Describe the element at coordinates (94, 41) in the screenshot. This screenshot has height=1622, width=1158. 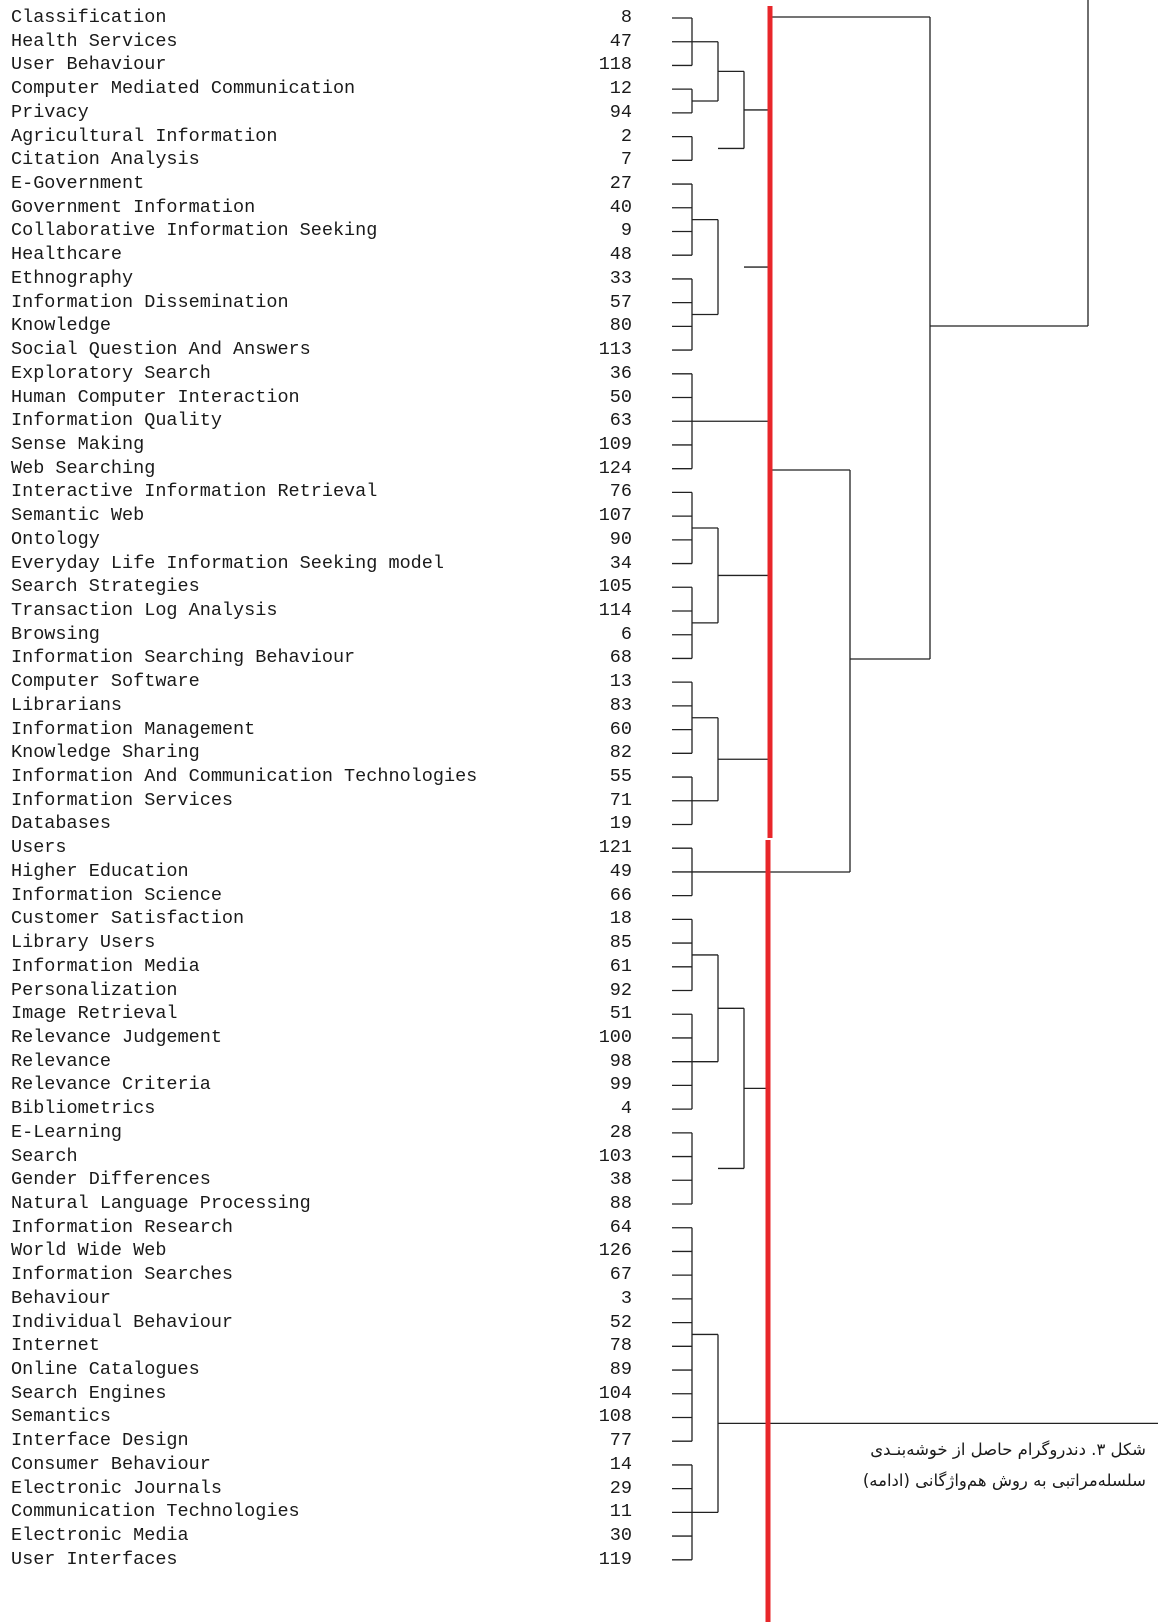
I see `leaf-label: Health Services` at that location.